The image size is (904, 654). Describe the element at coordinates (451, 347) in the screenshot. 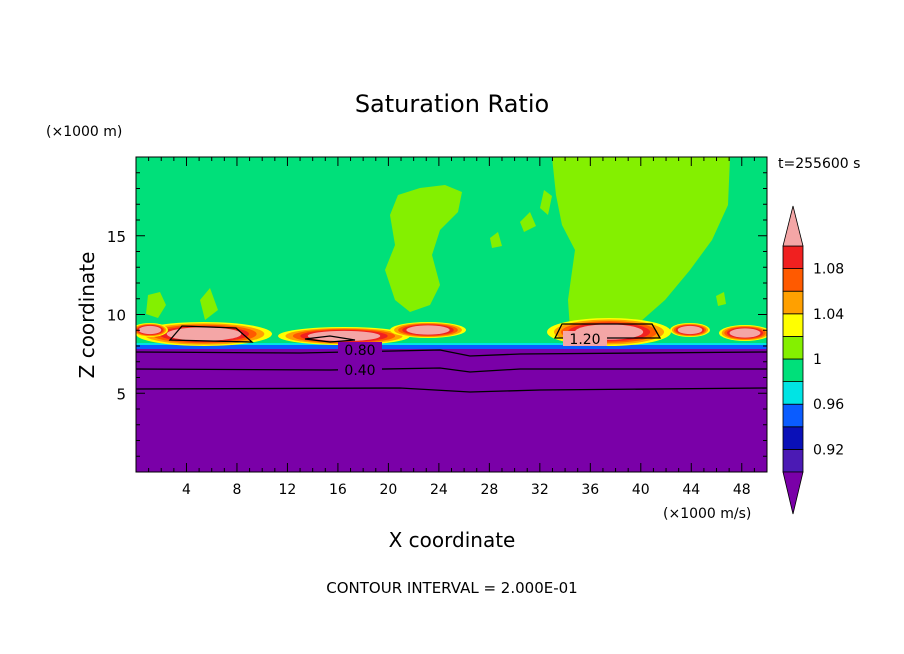

I see `region-transition` at that location.